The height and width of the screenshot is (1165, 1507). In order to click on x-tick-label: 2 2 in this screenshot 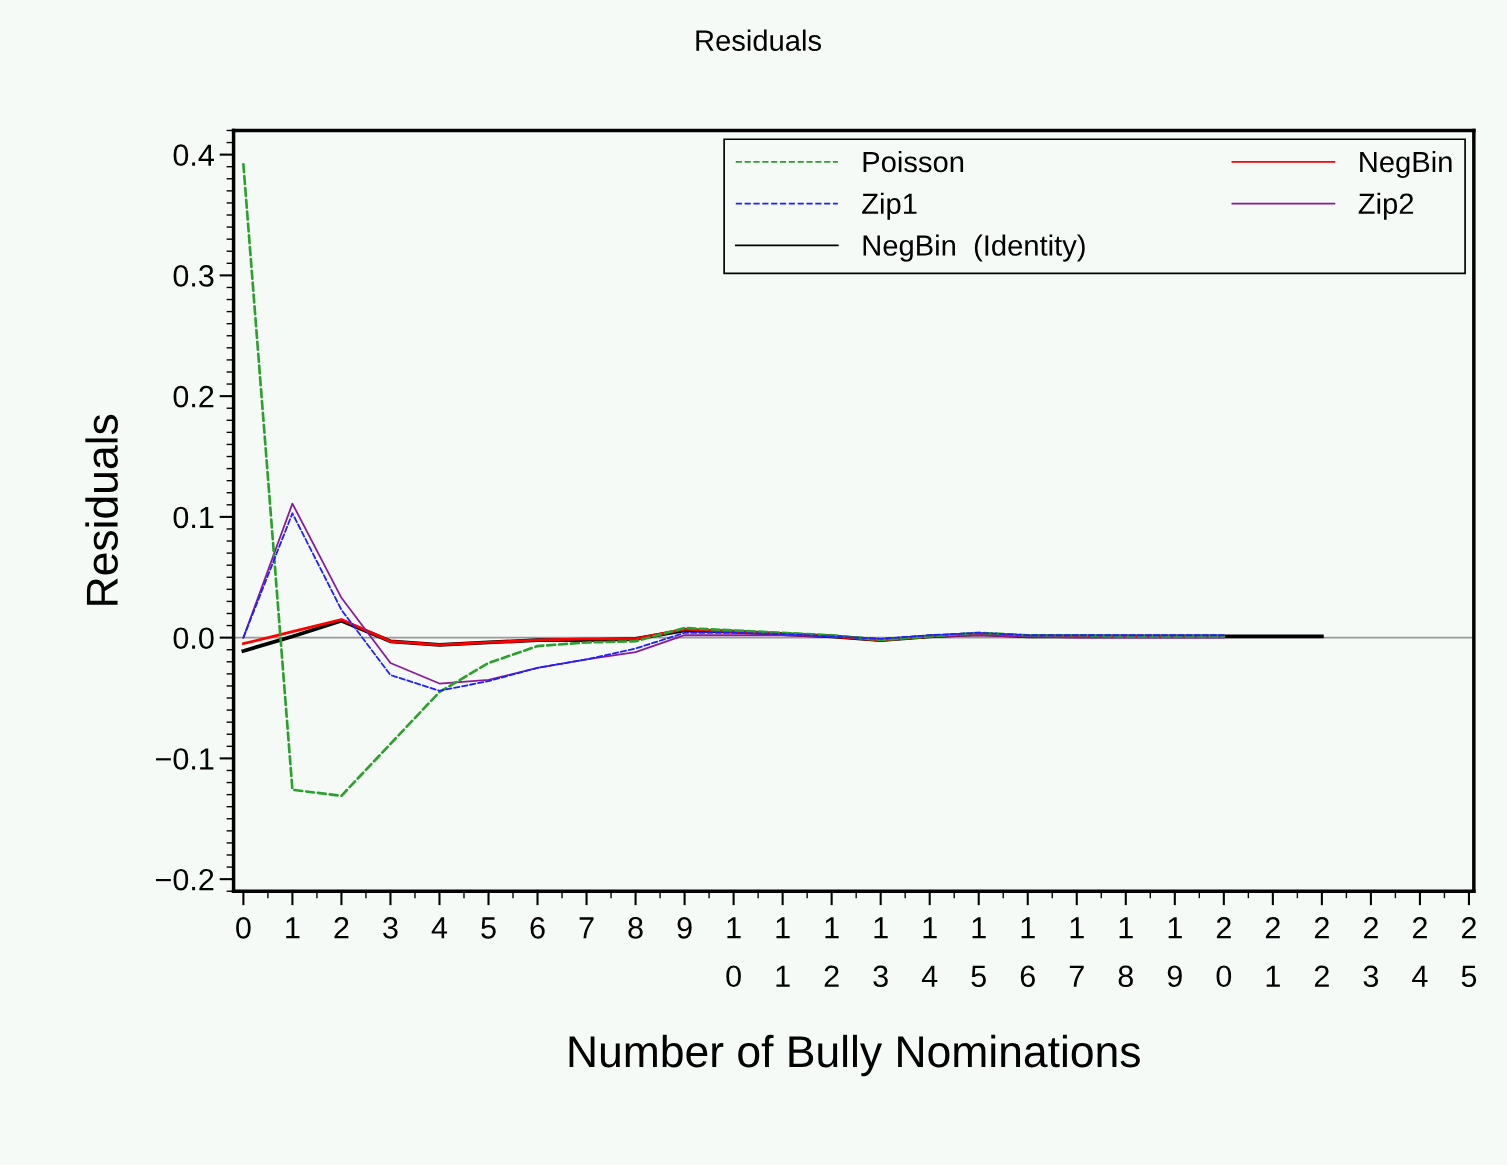, I will do `click(1321, 952)`.